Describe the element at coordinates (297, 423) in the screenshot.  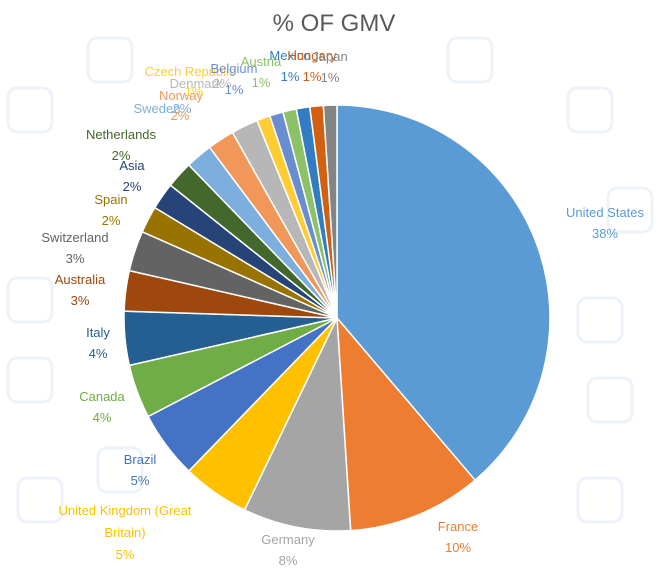
I see `pie-slice-germany` at that location.